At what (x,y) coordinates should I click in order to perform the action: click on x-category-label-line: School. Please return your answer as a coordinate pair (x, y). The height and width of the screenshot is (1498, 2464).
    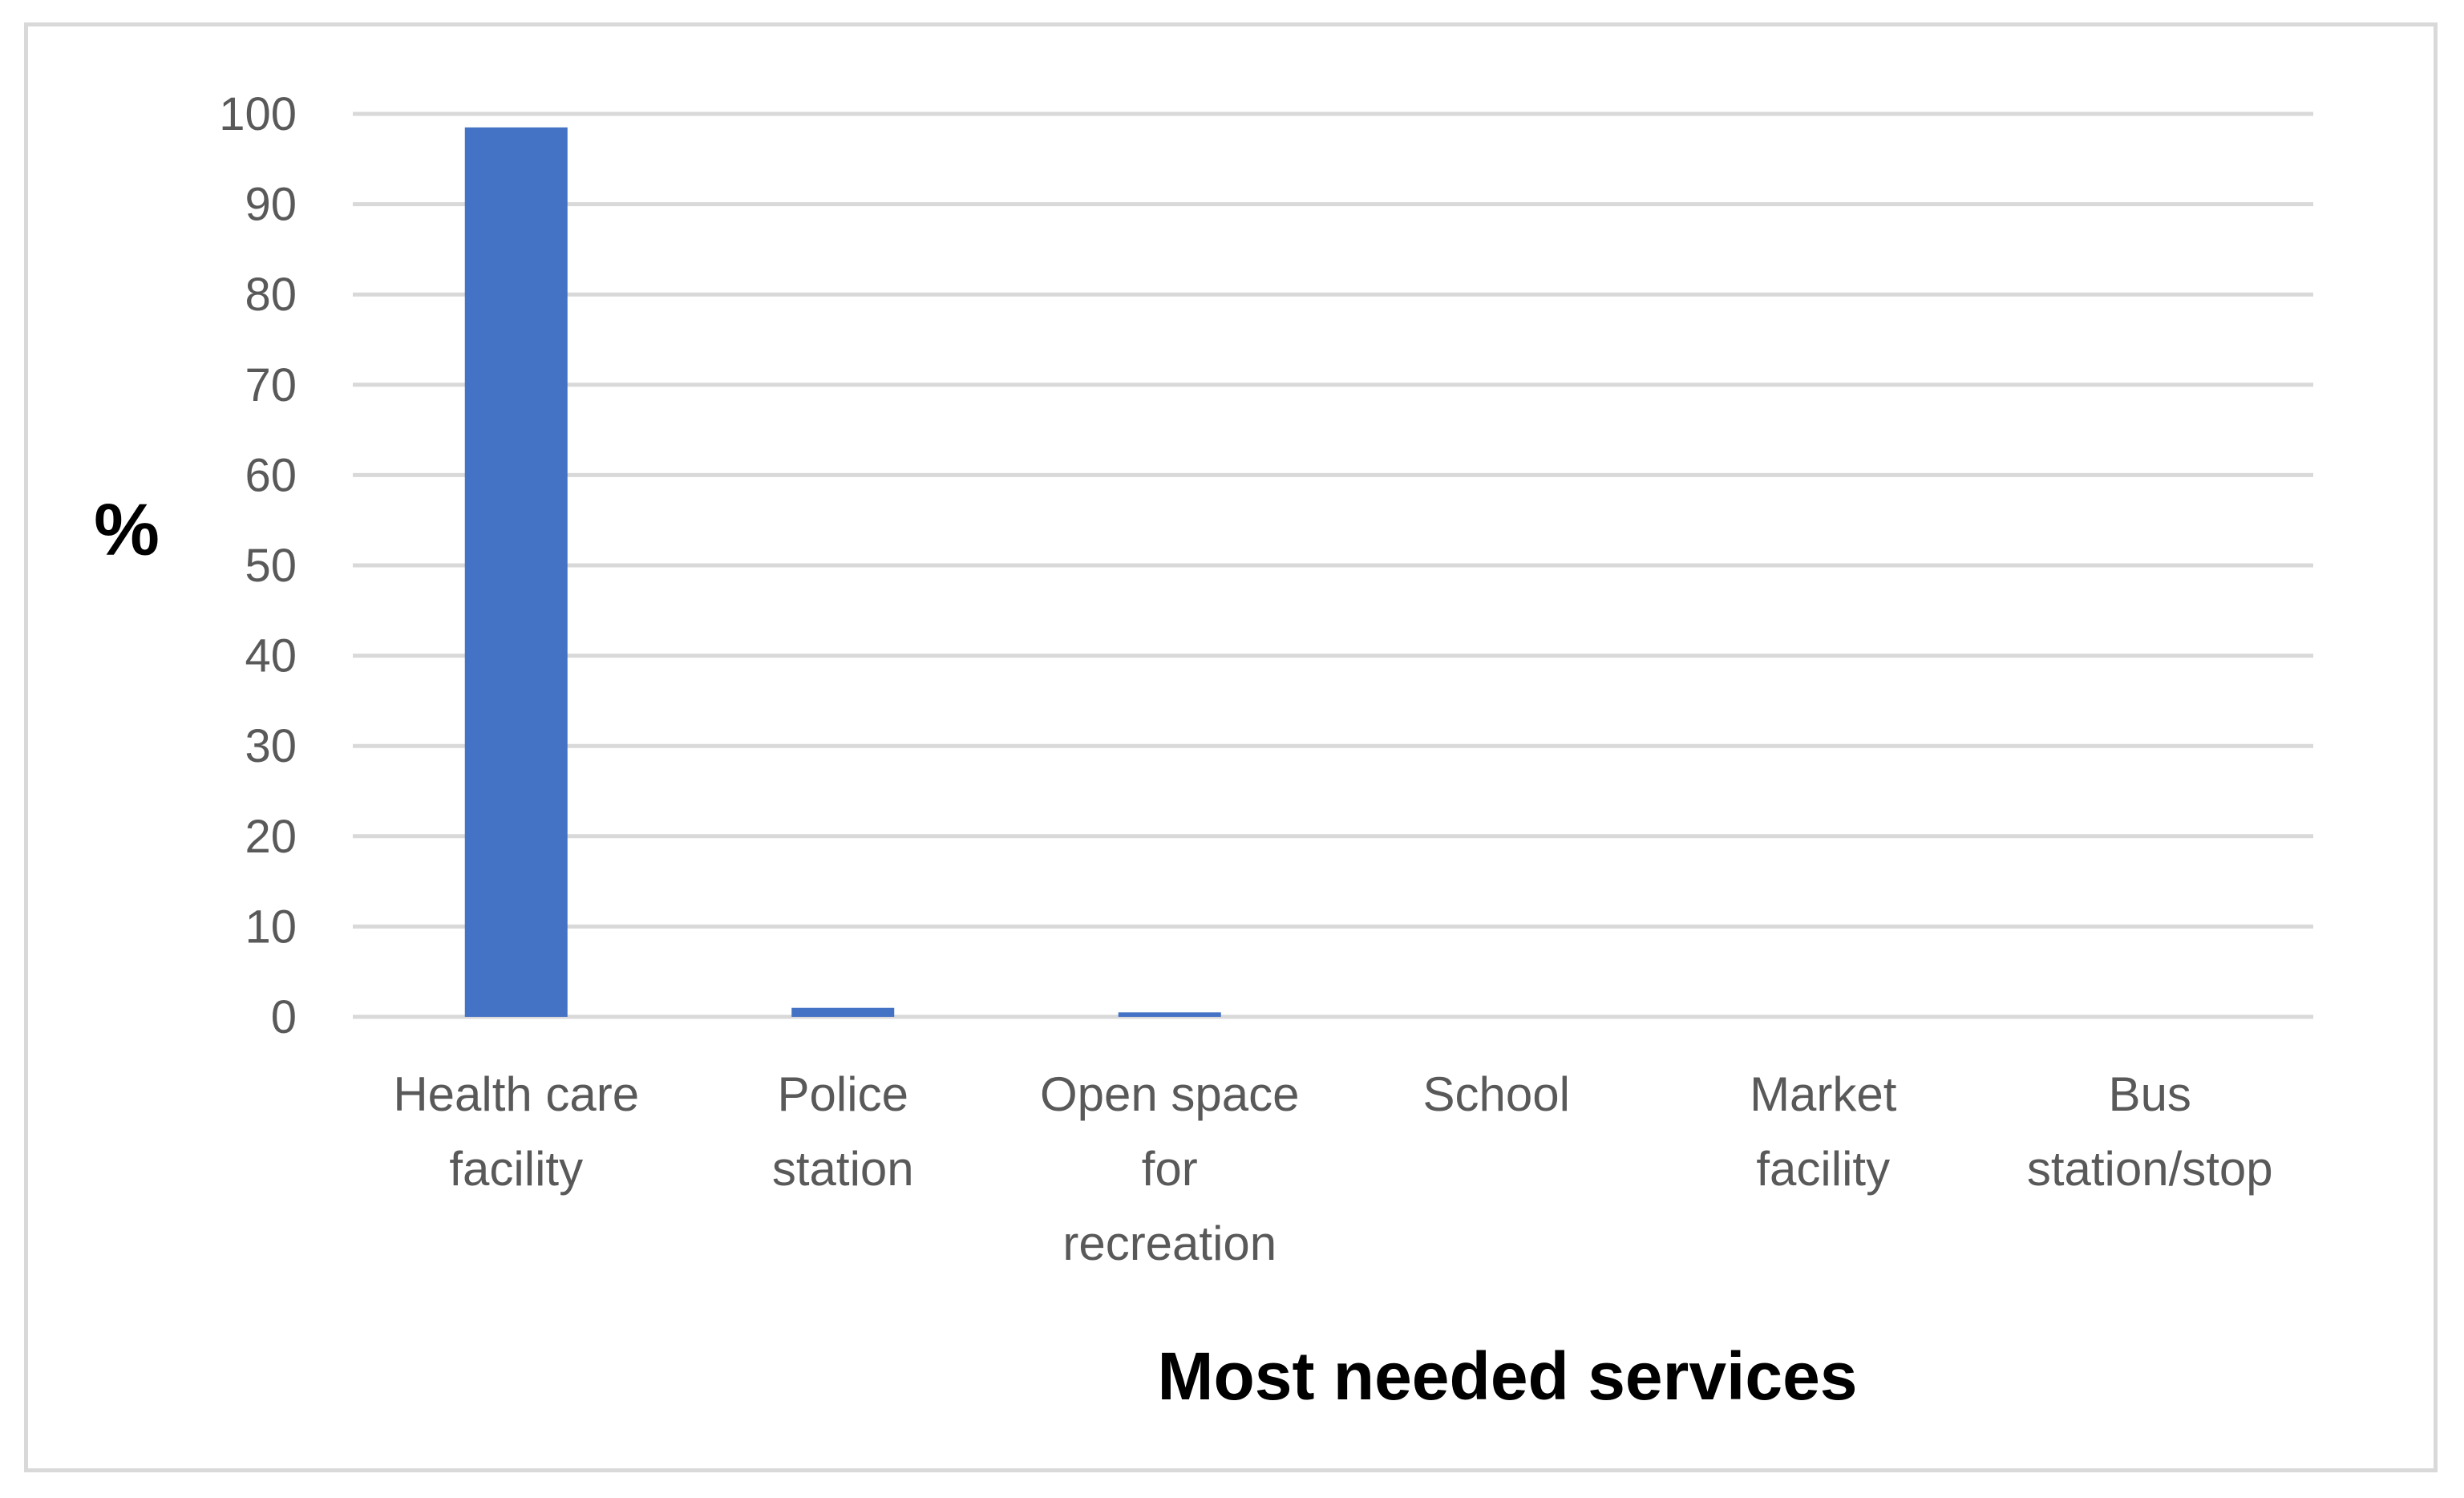
    Looking at the image, I should click on (1496, 1094).